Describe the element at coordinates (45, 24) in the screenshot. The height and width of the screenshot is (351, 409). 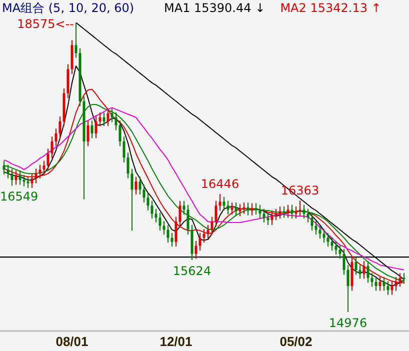
I see `annotation: 18575<--` at that location.